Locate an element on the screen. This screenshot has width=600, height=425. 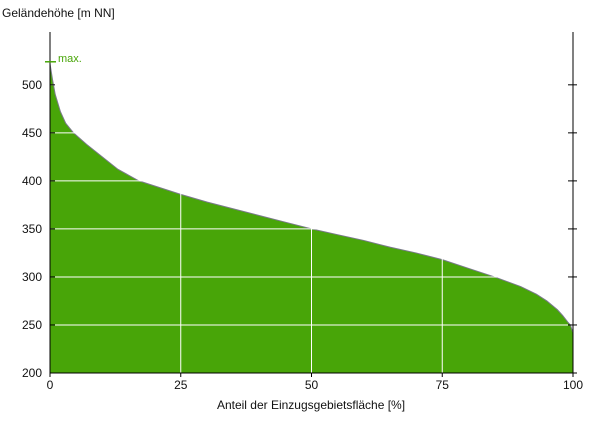
y-tick-label: 200 is located at coordinates (32, 373).